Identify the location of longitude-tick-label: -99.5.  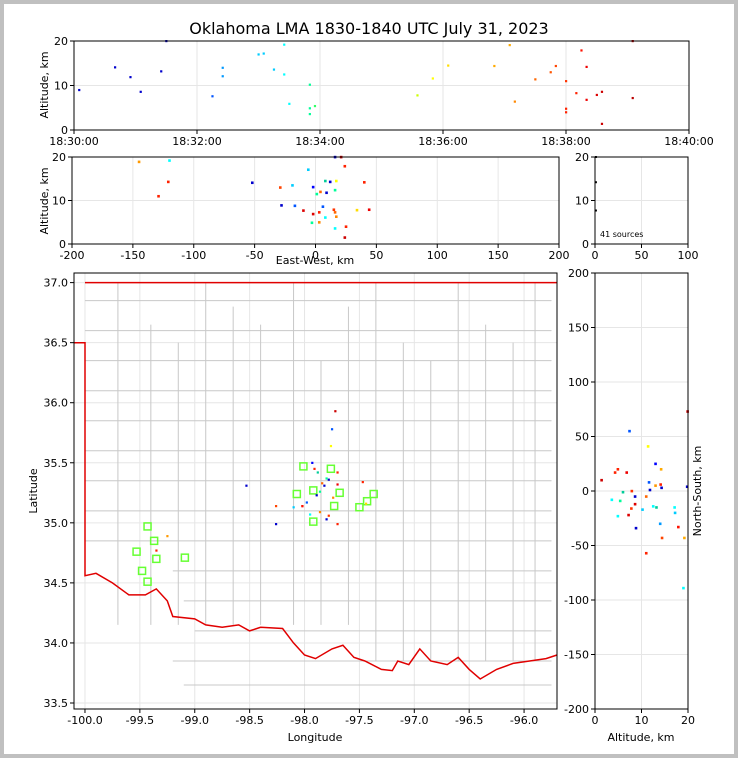
(140, 720).